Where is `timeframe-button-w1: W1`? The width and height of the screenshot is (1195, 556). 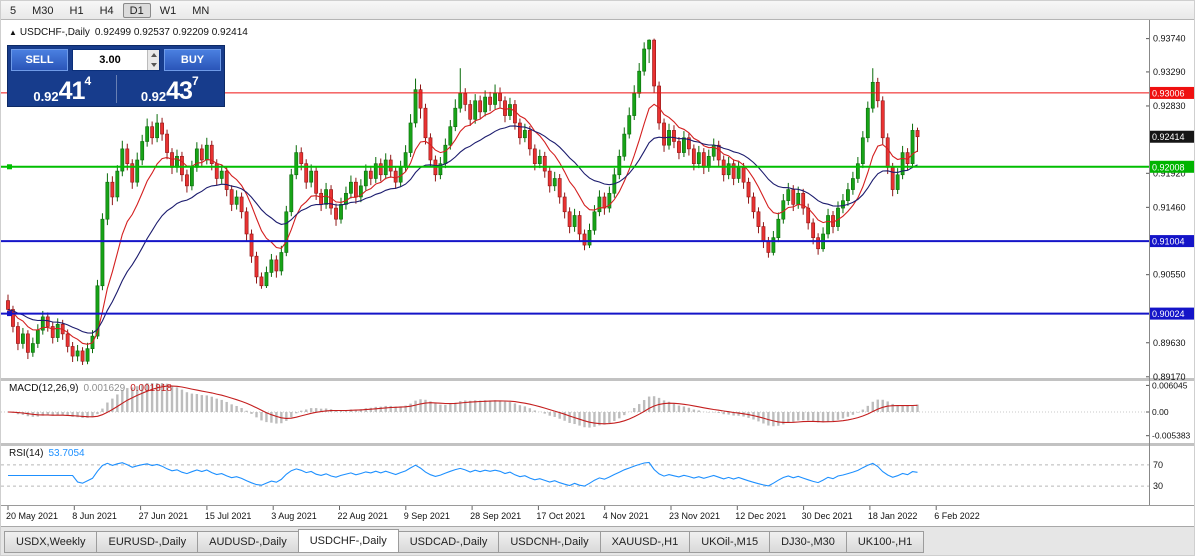 timeframe-button-w1: W1 is located at coordinates (168, 10).